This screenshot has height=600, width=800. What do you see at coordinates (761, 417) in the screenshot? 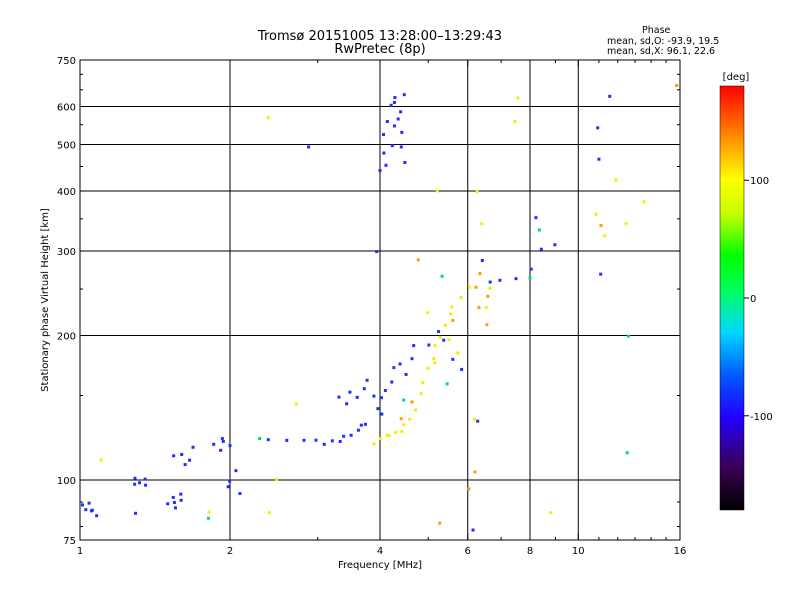
I see `colorbar-tick-label: -100` at bounding box center [761, 417].